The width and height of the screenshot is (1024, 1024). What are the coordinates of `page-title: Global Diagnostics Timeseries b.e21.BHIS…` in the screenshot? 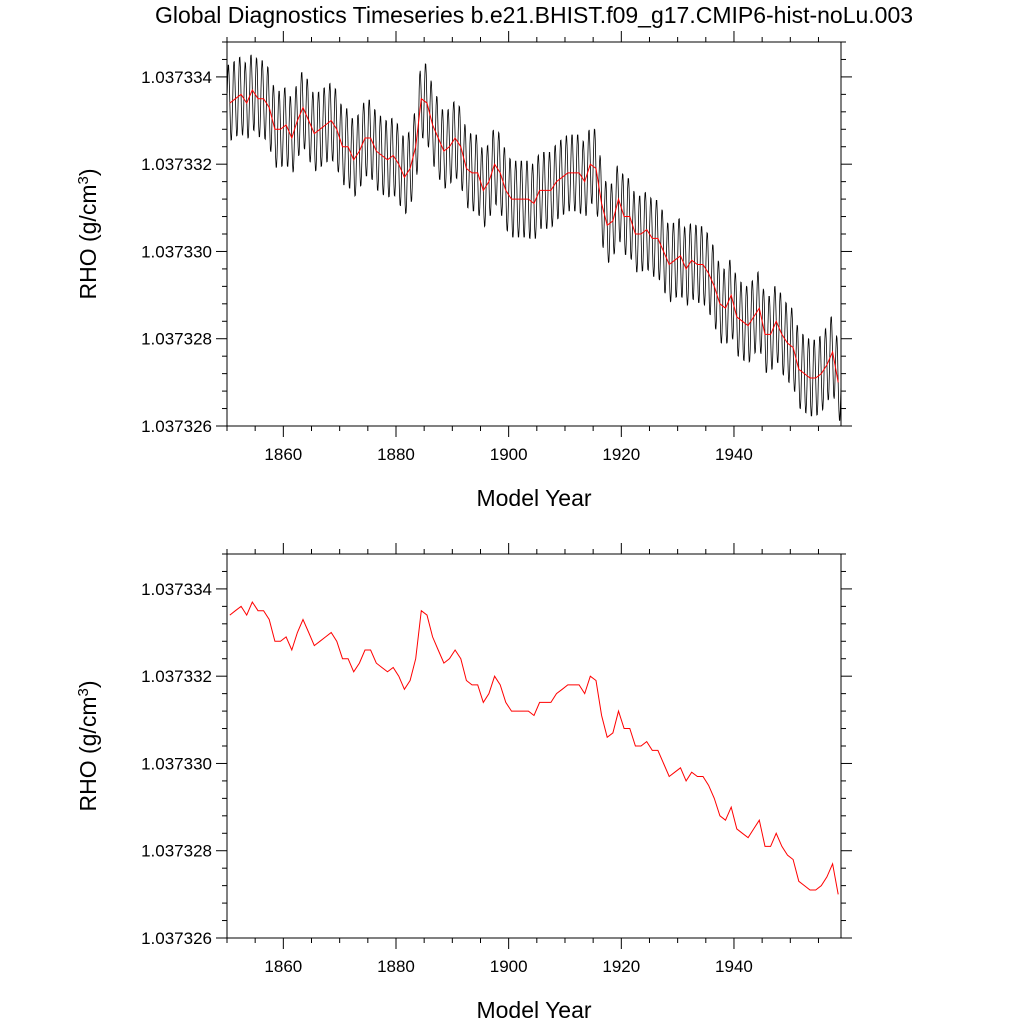 It's located at (534, 15).